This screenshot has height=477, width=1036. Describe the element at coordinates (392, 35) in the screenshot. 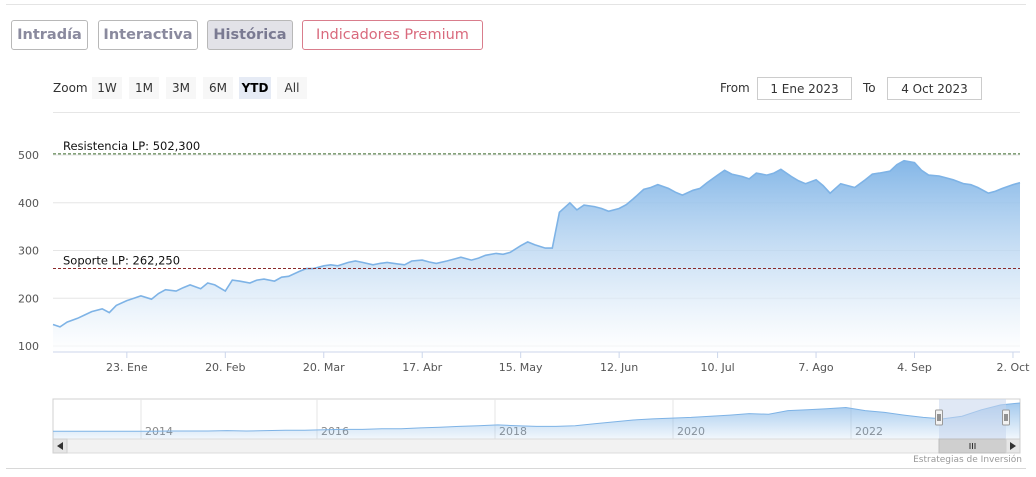

I see `tab-indicadores-premium: Indicadores Premium` at that location.